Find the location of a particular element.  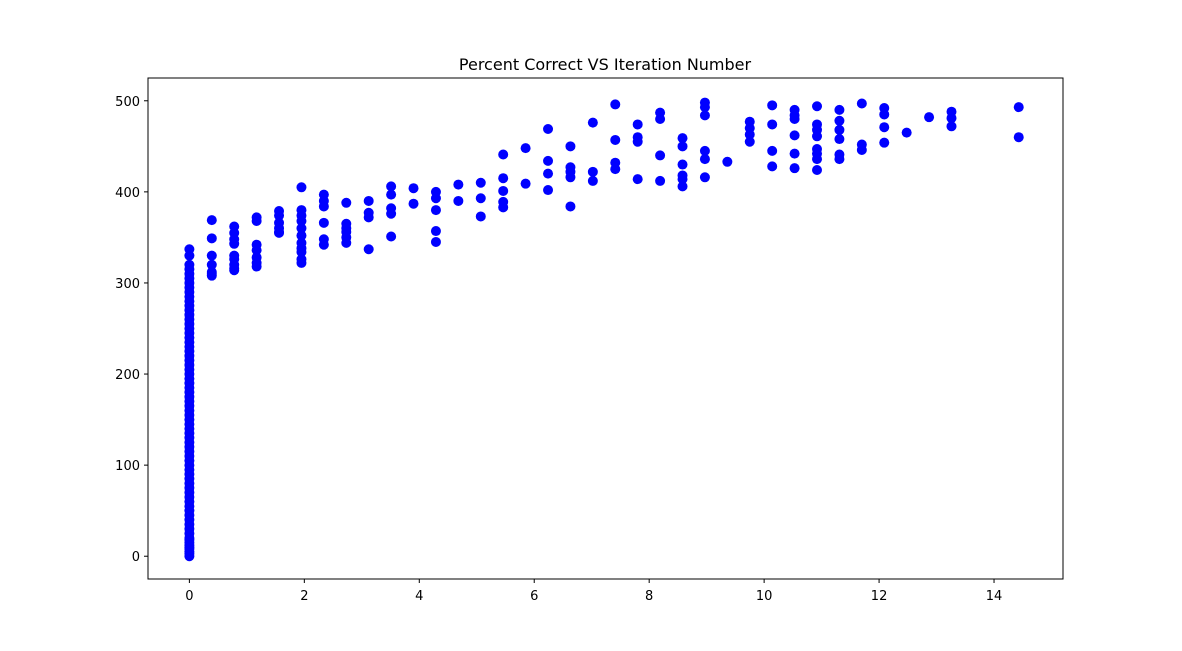

x-tick-label: 14 is located at coordinates (994, 596).